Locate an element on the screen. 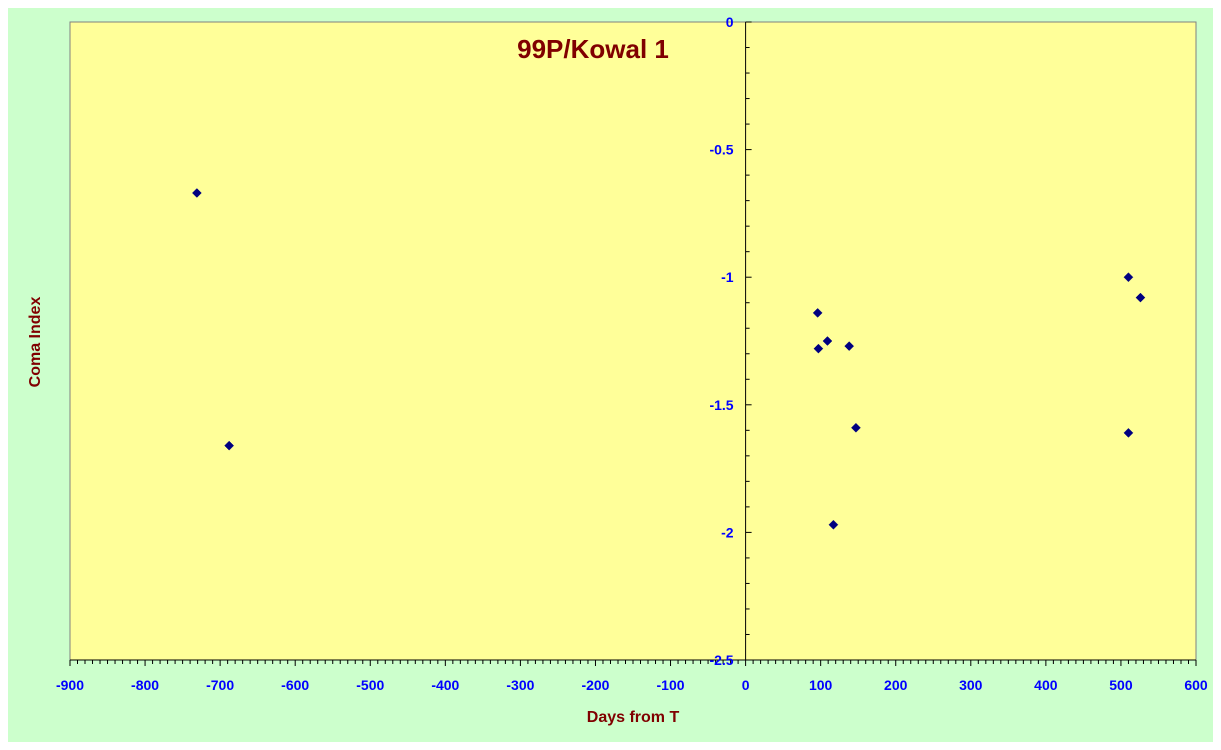 The image size is (1221, 750). x-tick-label: -500 is located at coordinates (370, 685).